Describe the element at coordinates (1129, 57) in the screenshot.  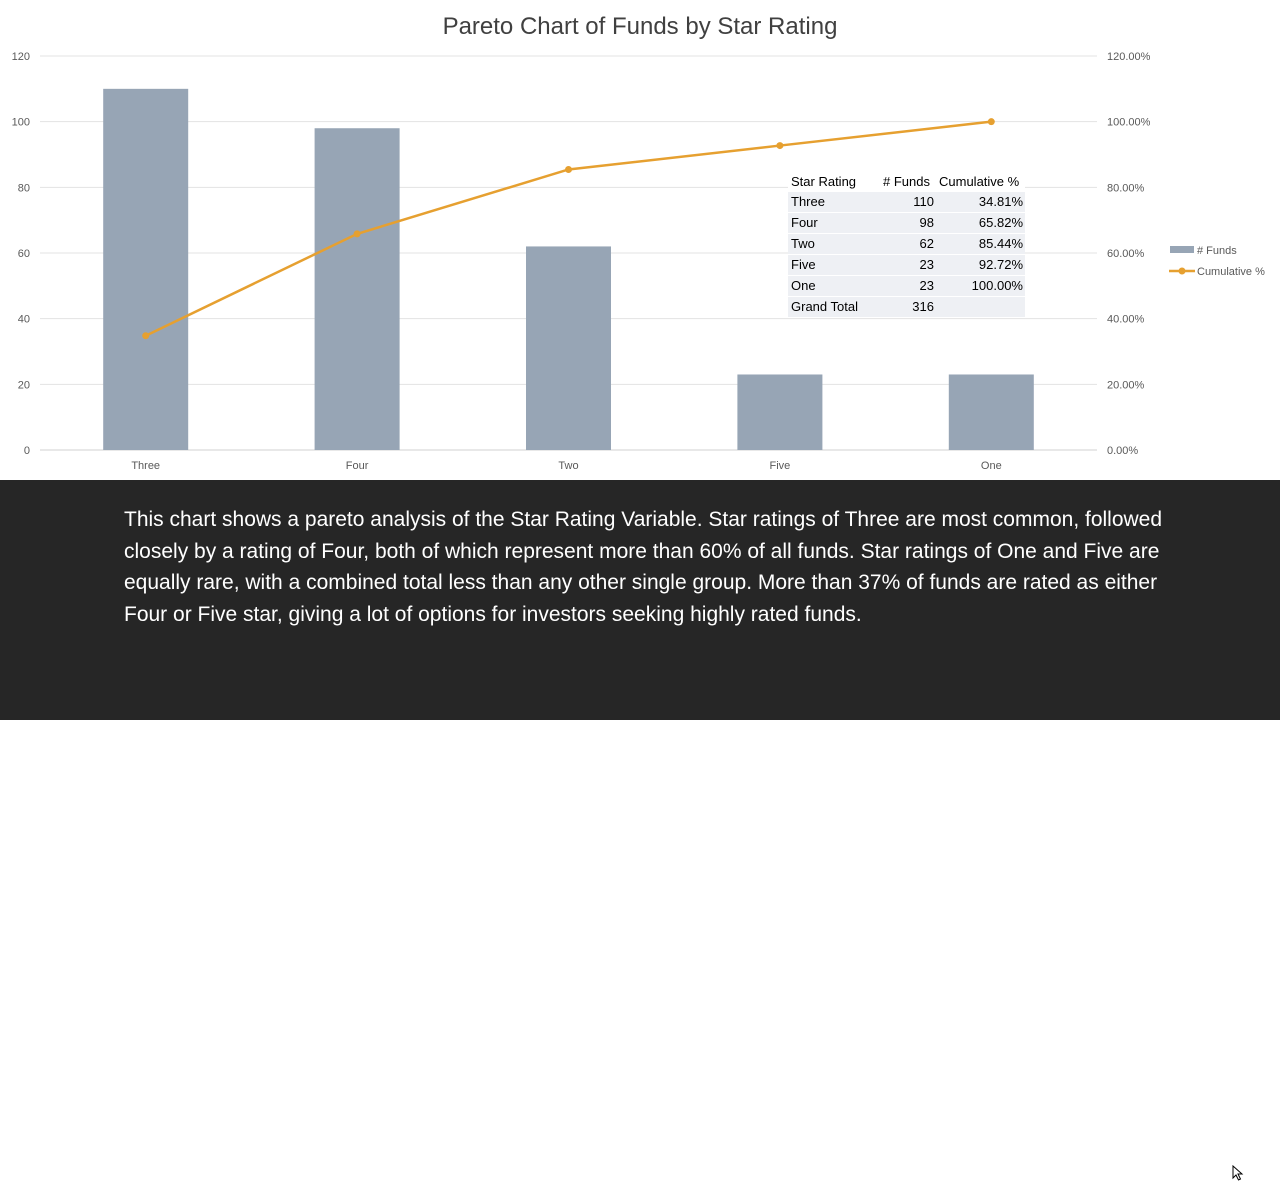
I see `y-right-tick-label: 120.00%` at that location.